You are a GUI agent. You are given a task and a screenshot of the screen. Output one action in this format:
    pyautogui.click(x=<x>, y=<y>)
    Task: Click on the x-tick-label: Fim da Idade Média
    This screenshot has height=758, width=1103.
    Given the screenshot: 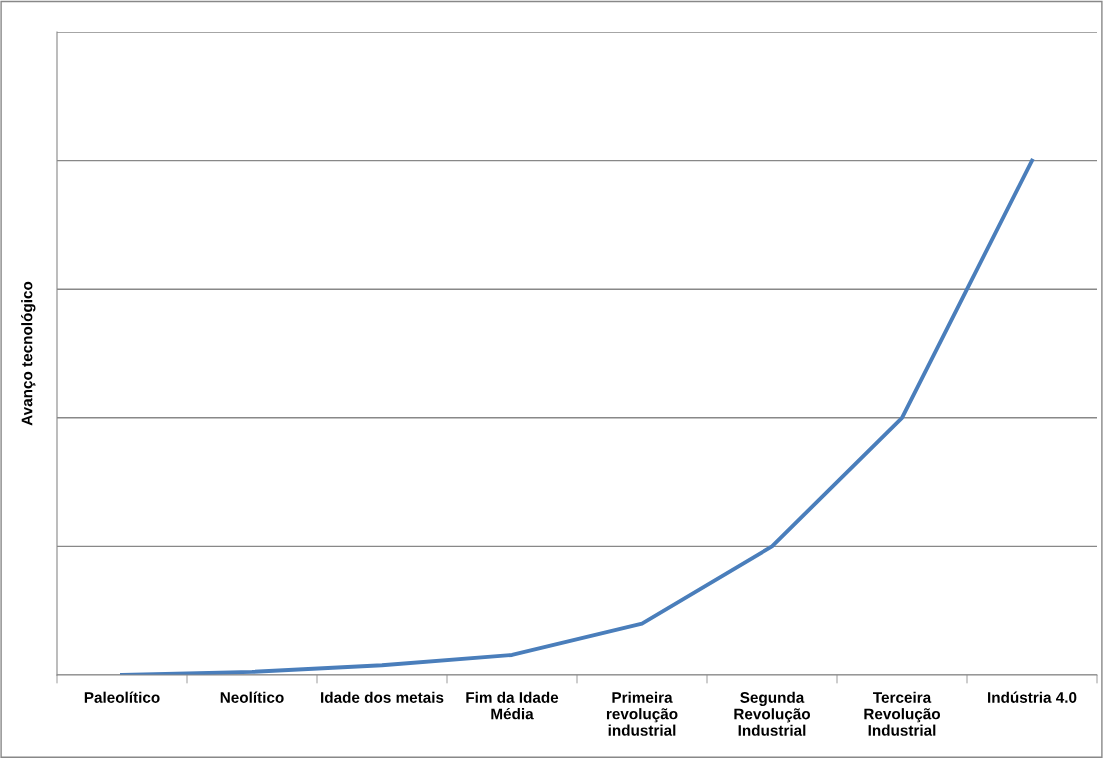 What is the action you would take?
    pyautogui.click(x=512, y=705)
    